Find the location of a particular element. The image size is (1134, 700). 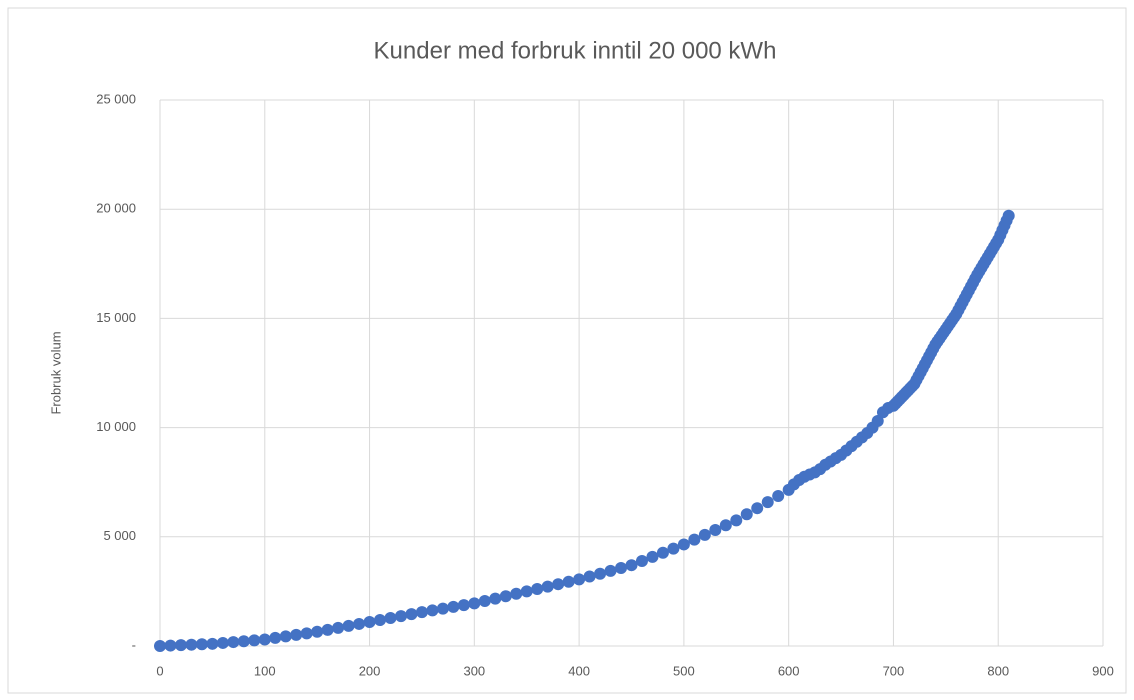

y-tick-label: 15 000 is located at coordinates (116, 317).